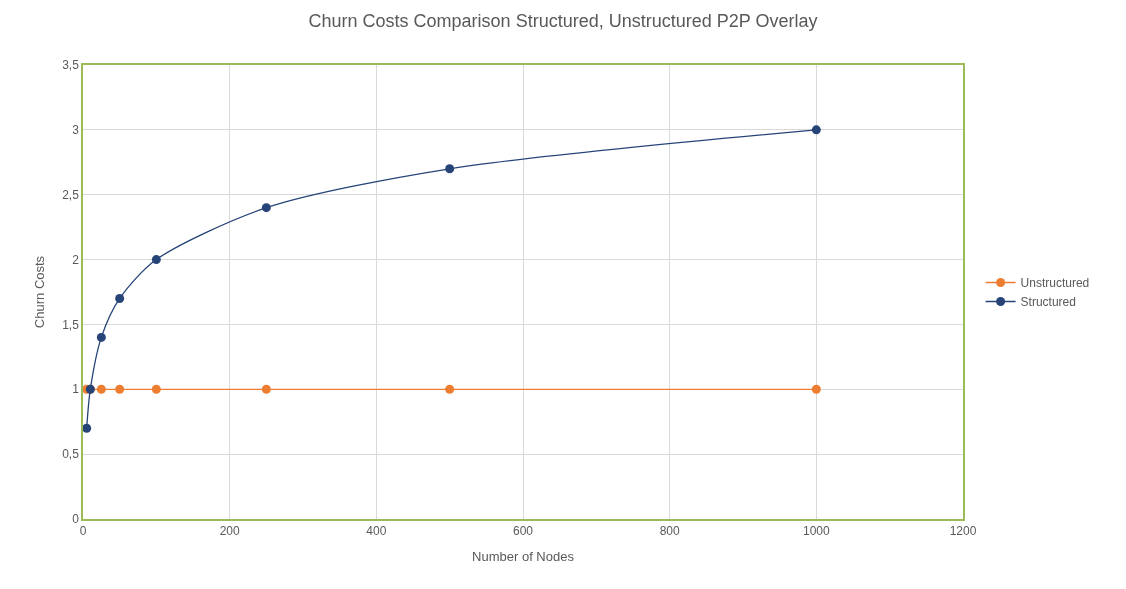  I want to click on x-tick-label: 800, so click(669, 531).